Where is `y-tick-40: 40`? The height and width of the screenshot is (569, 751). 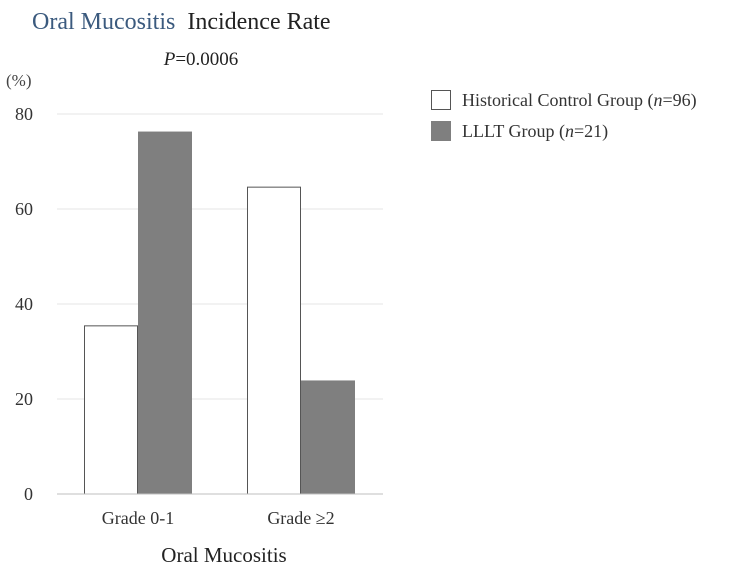
y-tick-40: 40 is located at coordinates (24, 304).